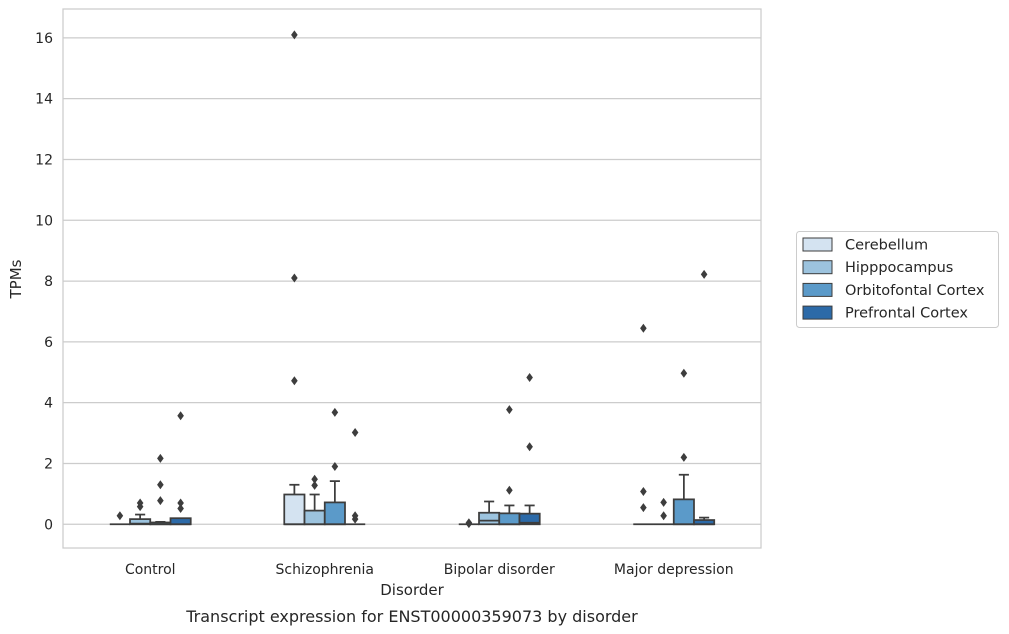  Describe the element at coordinates (674, 570) in the screenshot. I see `x-tick-label: Major depression` at that location.